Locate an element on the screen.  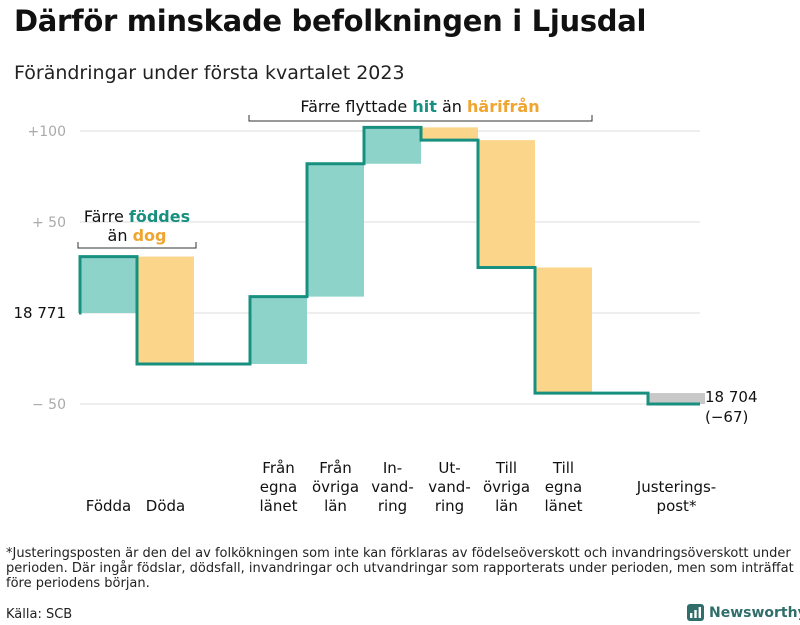
newsworthy-icon is located at coordinates (695, 612).